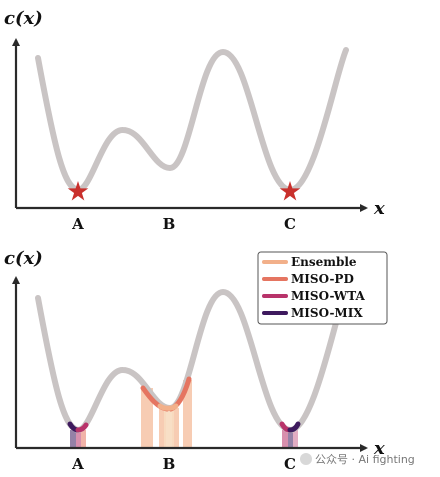  I want to click on region-a-bars, so click(78, 439).